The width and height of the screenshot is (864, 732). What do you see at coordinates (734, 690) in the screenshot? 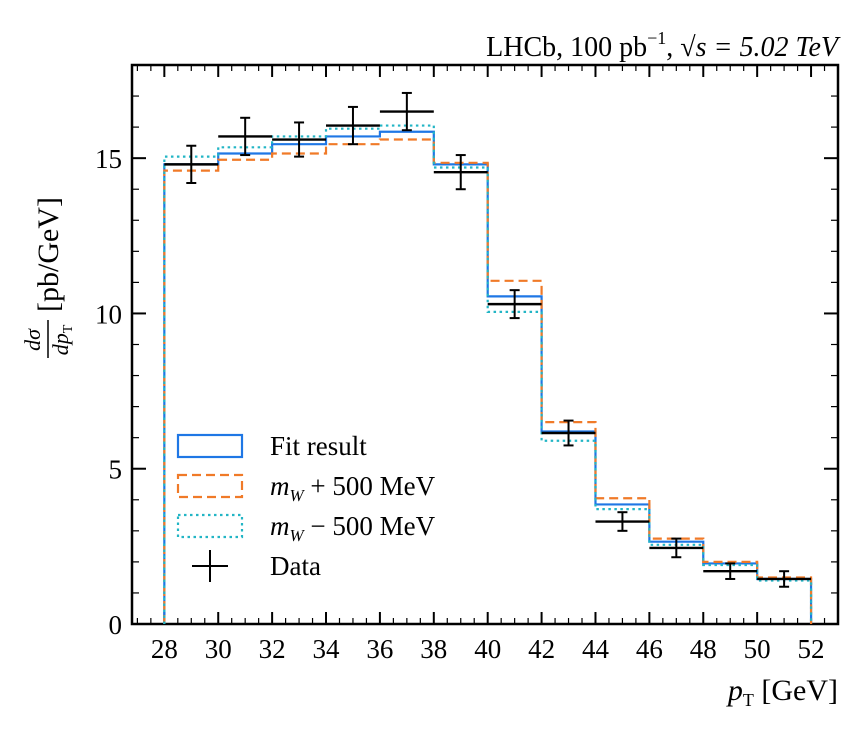
I see `x-label-symbol: p` at bounding box center [734, 690].